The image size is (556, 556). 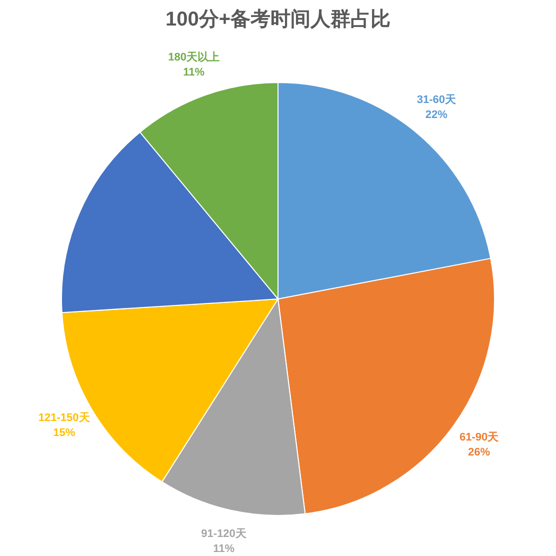 What do you see at coordinates (194, 57) in the screenshot?
I see `slice-label: 180天以上` at bounding box center [194, 57].